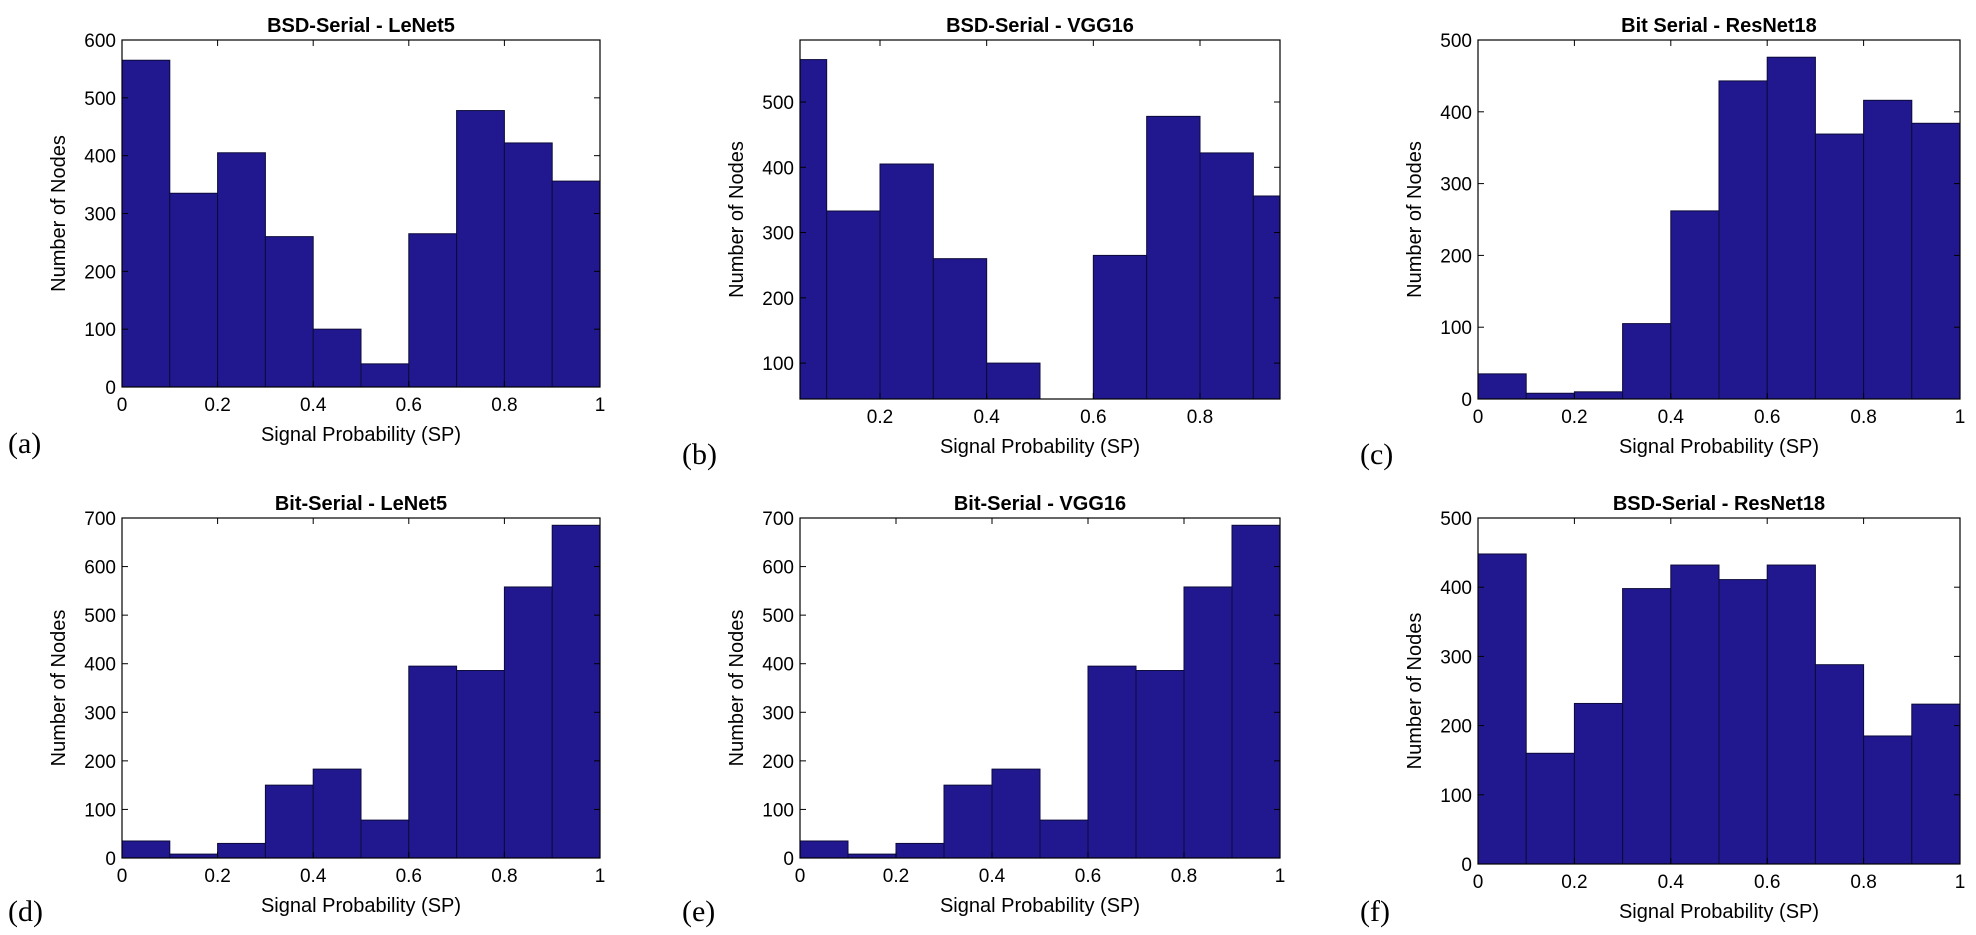 This screenshot has width=1976, height=935. I want to click on chart-title: BSD-Serial - ResNet18, so click(1719, 504).